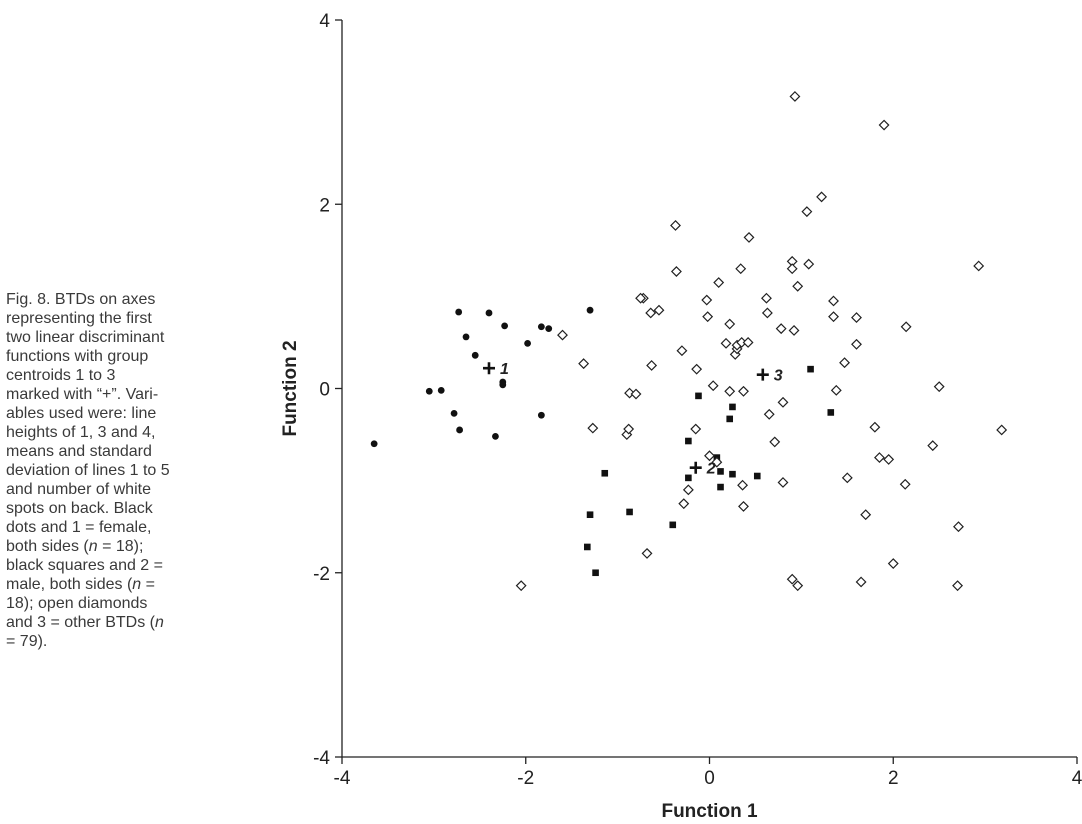 The height and width of the screenshot is (824, 1082). Describe the element at coordinates (137, 584) in the screenshot. I see `caption-n-symbol: n` at that location.